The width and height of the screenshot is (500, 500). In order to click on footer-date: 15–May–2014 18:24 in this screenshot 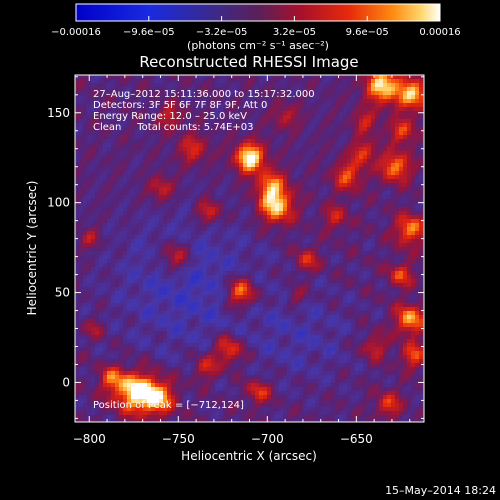, I will do `click(440, 490)`.